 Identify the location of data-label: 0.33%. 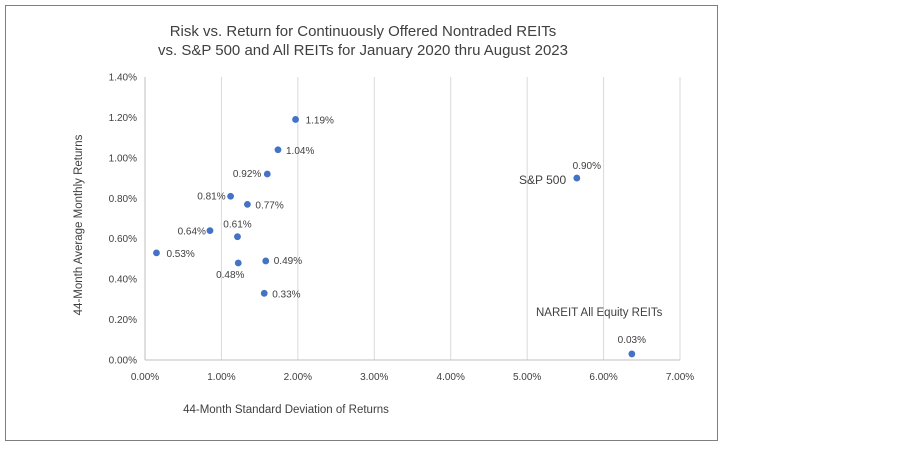
(286, 294).